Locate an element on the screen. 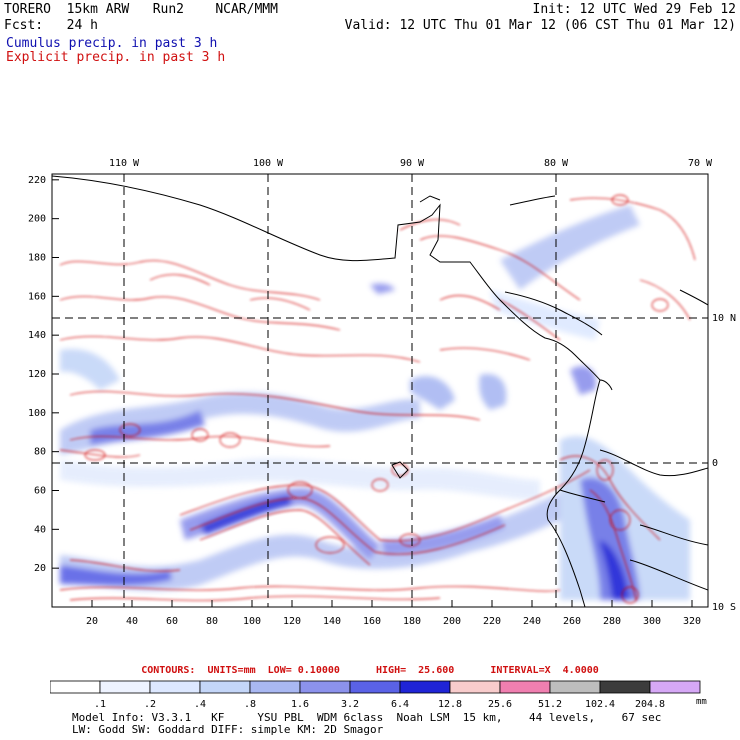  legend-label: 204.8 is located at coordinates (650, 704).